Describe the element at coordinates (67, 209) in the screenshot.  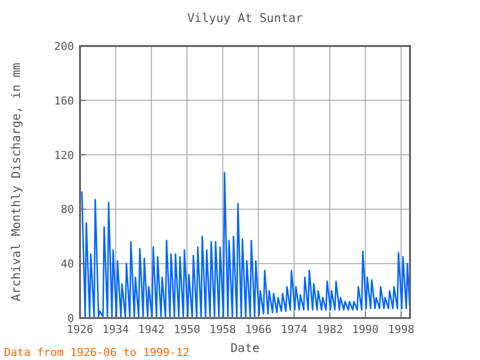
I see `y-tick-label: 80` at that location.